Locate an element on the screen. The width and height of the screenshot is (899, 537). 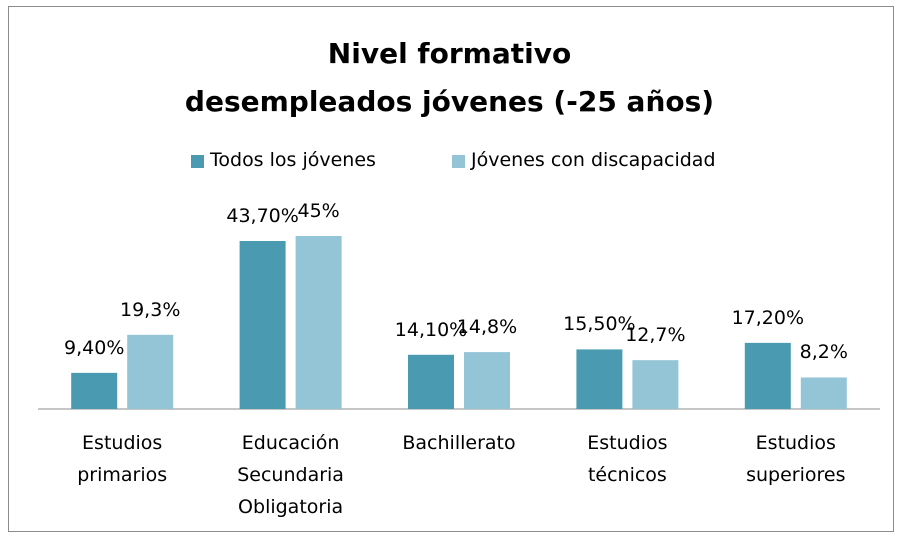
value-label: 14,10% is located at coordinates (431, 329).